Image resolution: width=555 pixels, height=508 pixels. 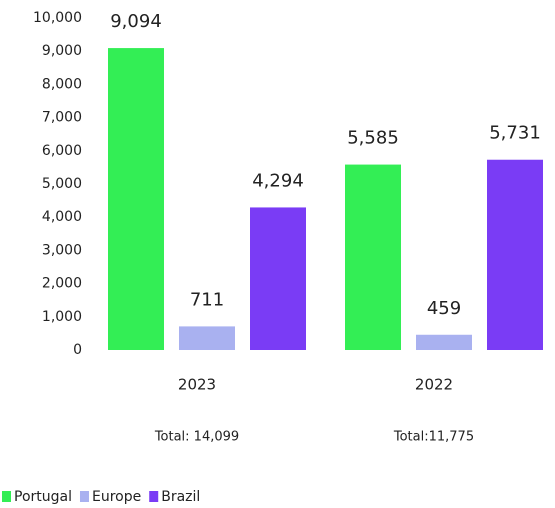 What do you see at coordinates (62, 118) in the screenshot?
I see `y-tick-label: 7,000` at bounding box center [62, 118].